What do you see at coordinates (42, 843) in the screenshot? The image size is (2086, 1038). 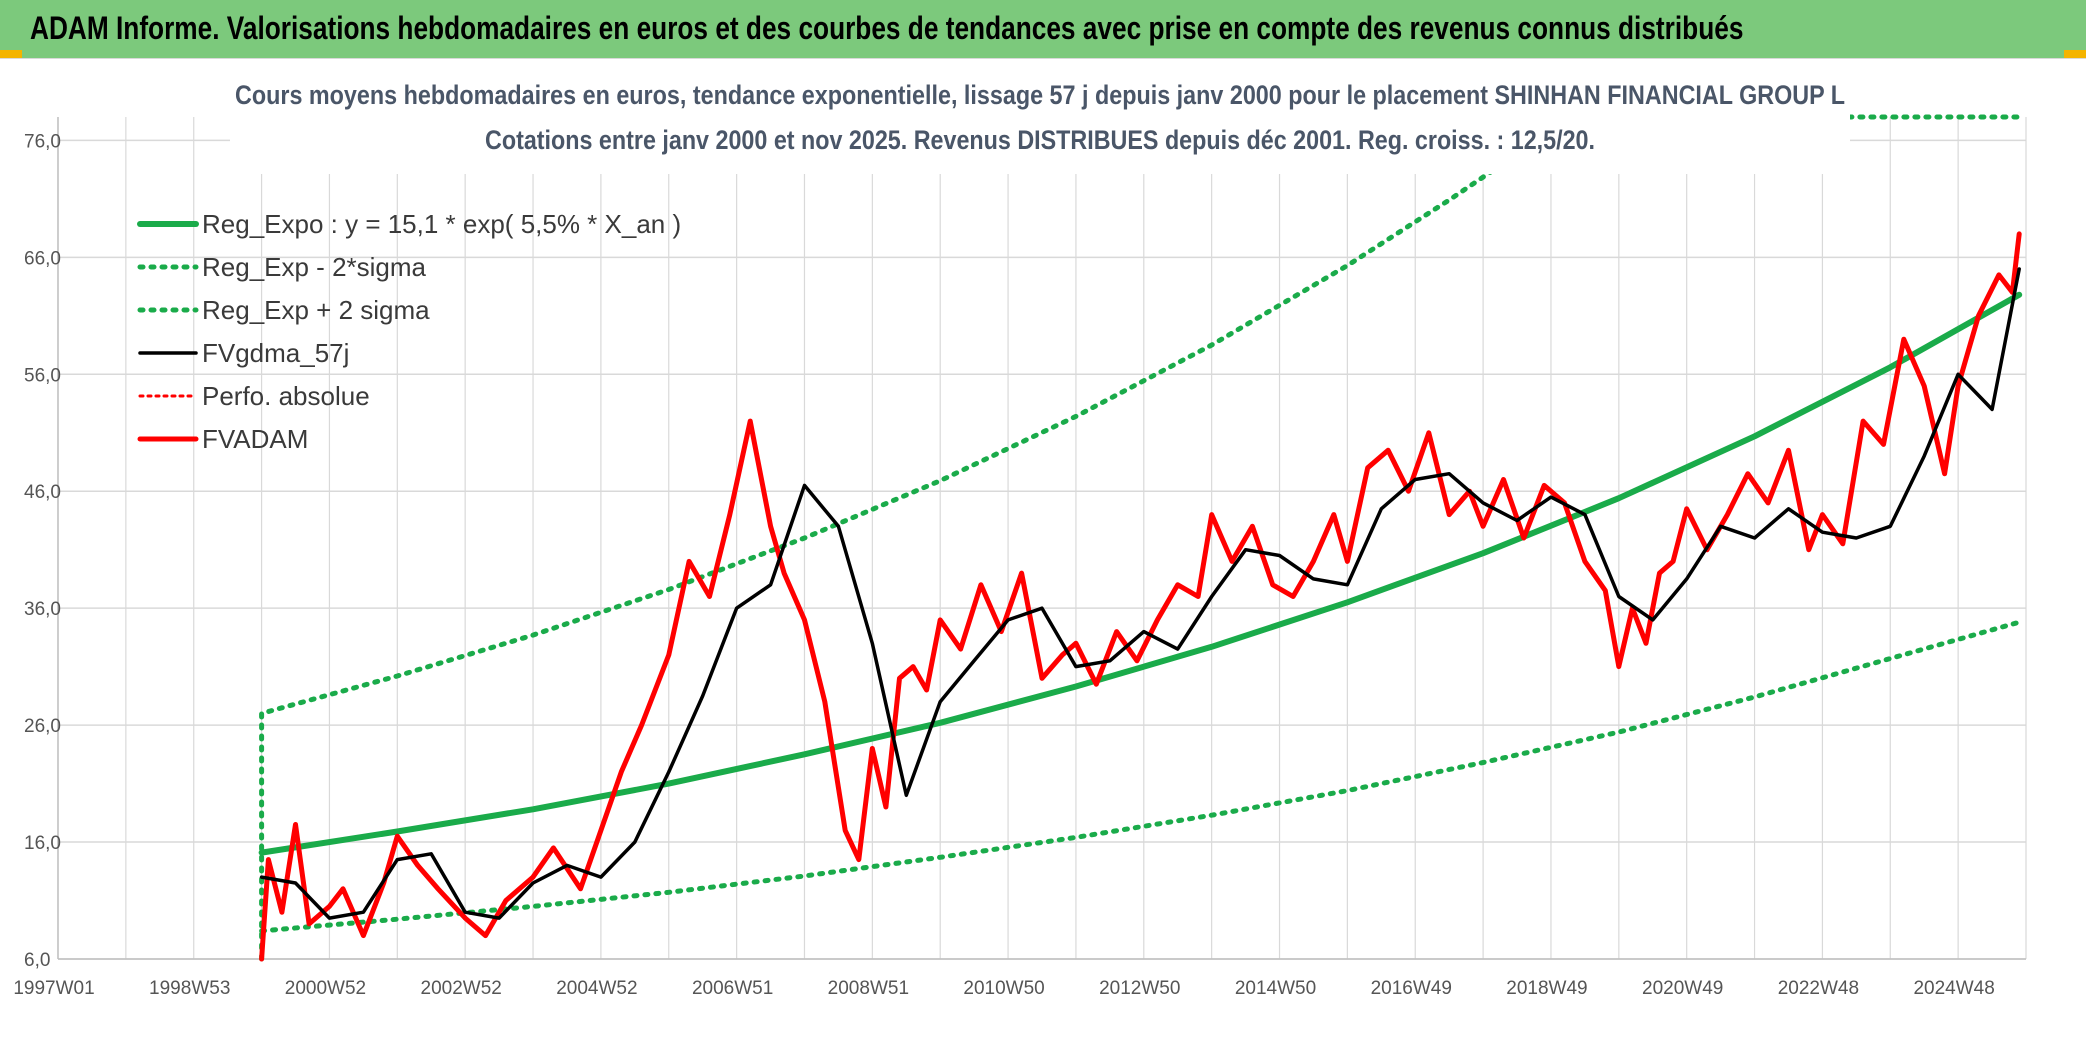 I see `y-tick-label: 16,0` at bounding box center [42, 843].